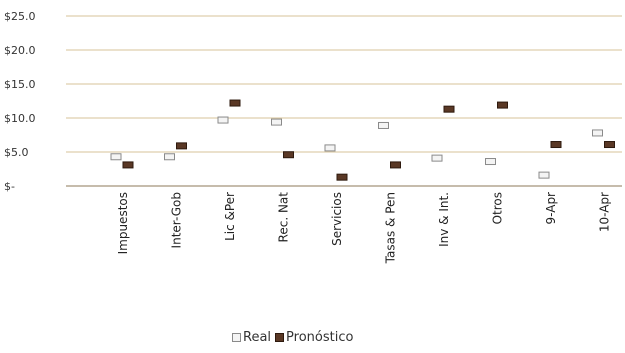 The image size is (625, 353). What do you see at coordinates (9, 186) in the screenshot?
I see `y-tick-label-0: $-` at bounding box center [9, 186].